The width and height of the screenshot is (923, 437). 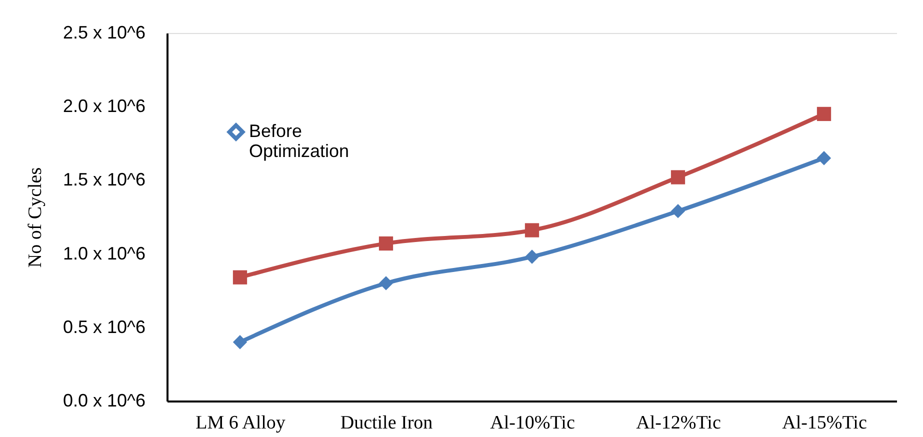 I want to click on y-tick-label: 2.0 x 10^6, so click(x=104, y=106).